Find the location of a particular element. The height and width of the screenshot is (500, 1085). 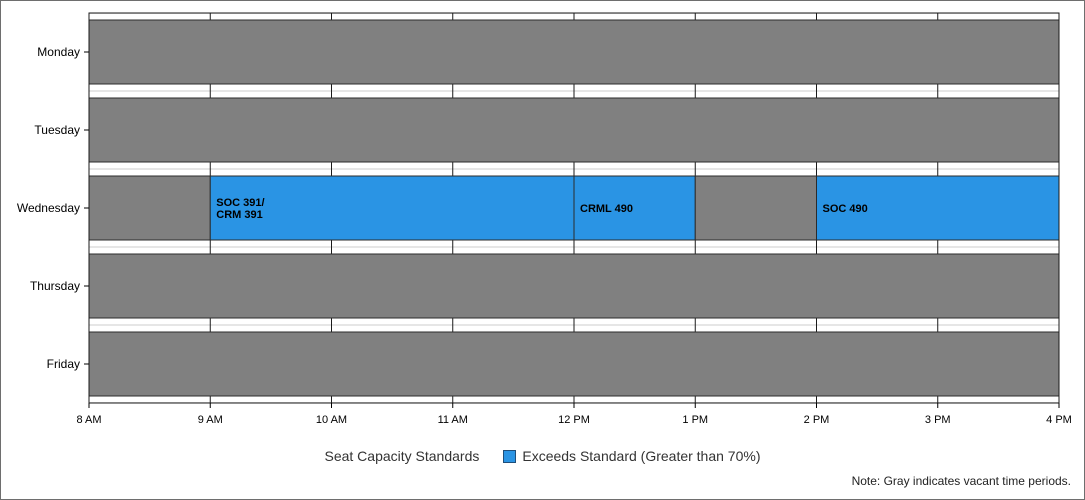

legend-swatch-exceeds is located at coordinates (510, 456).